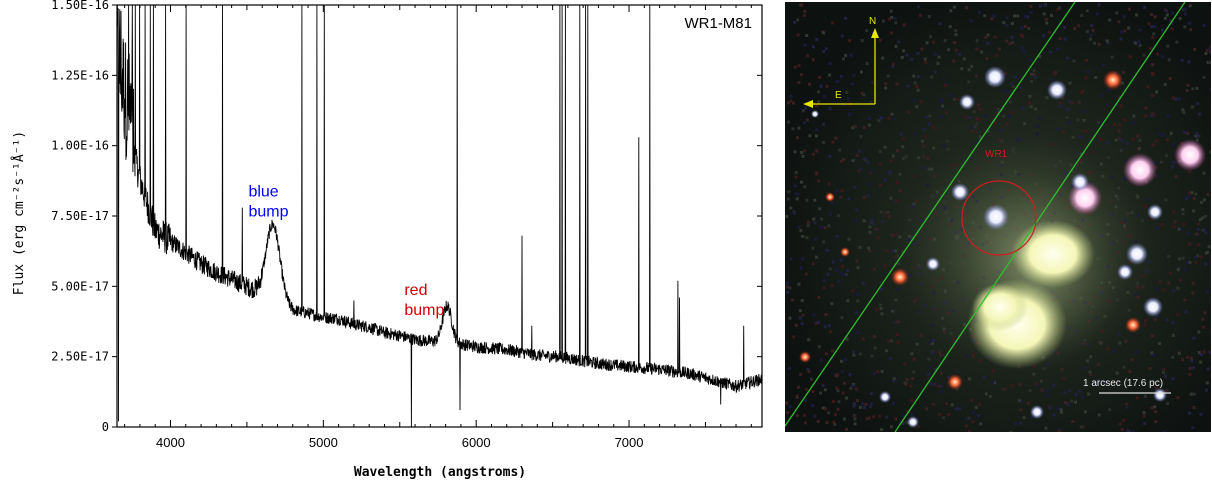 This screenshot has width=1212, height=489. I want to click on y-tick-label: 7.50E-17, so click(80, 216).